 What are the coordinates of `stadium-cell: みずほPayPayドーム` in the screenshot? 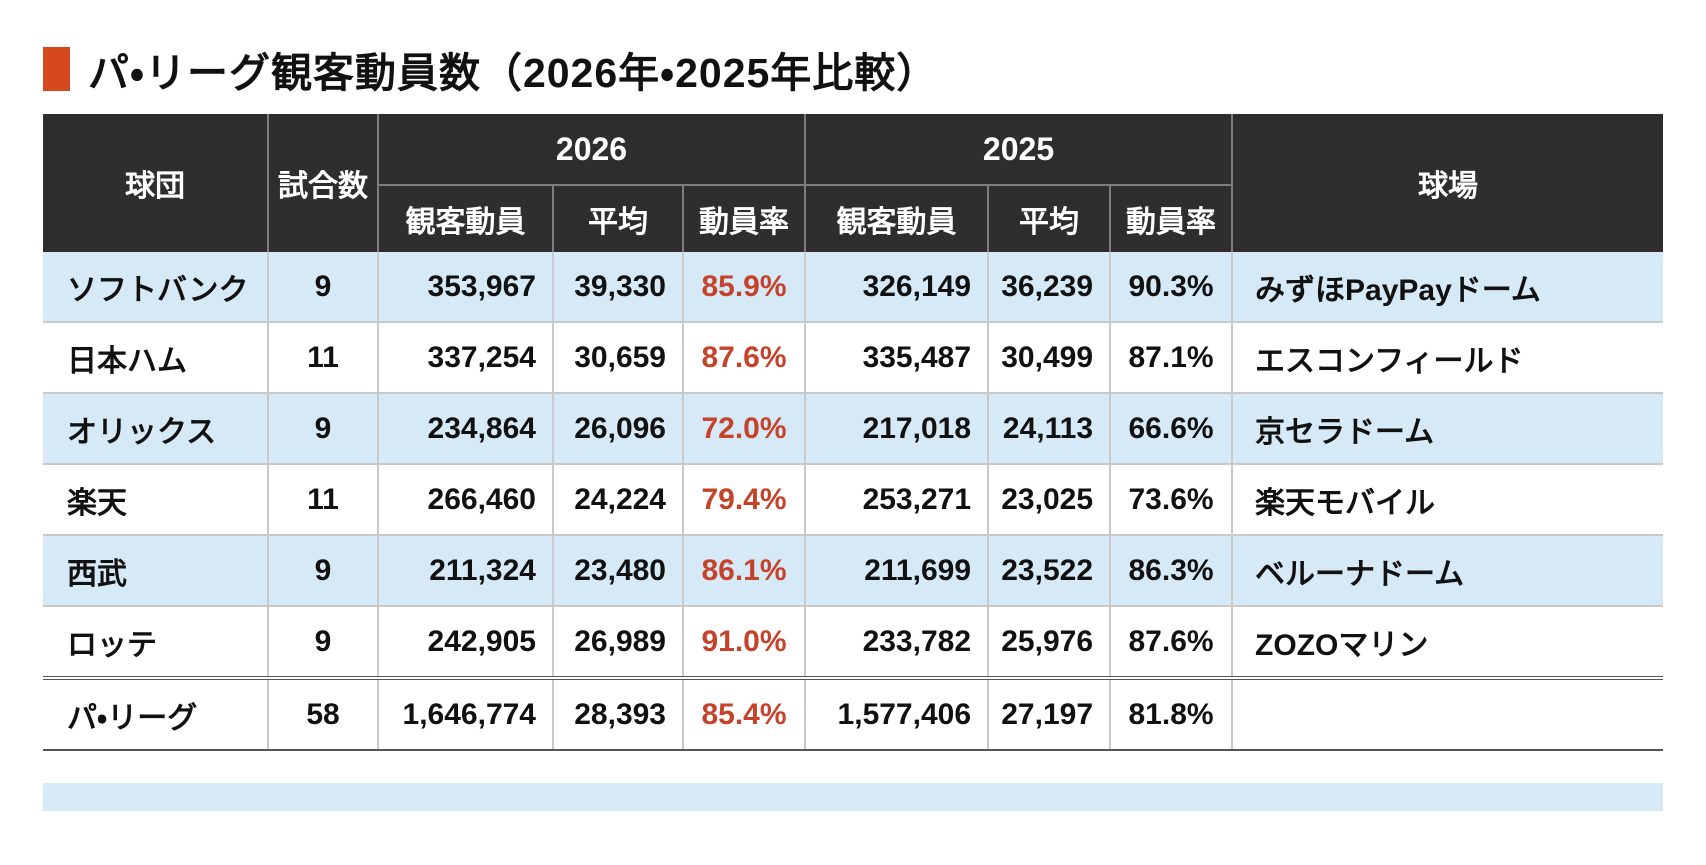 It's located at (1448, 287).